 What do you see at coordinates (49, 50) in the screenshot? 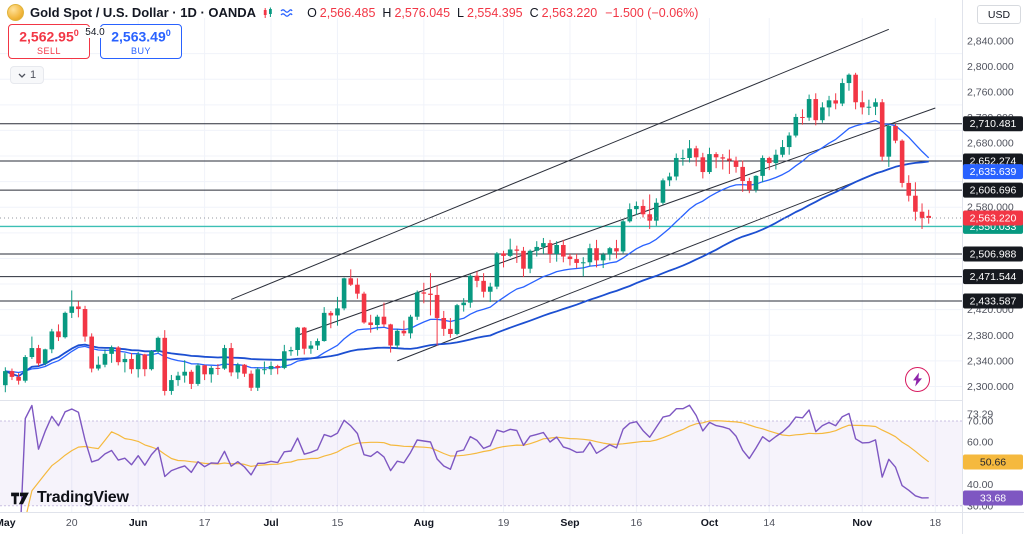
I see `sell-label: SELL` at bounding box center [49, 50].